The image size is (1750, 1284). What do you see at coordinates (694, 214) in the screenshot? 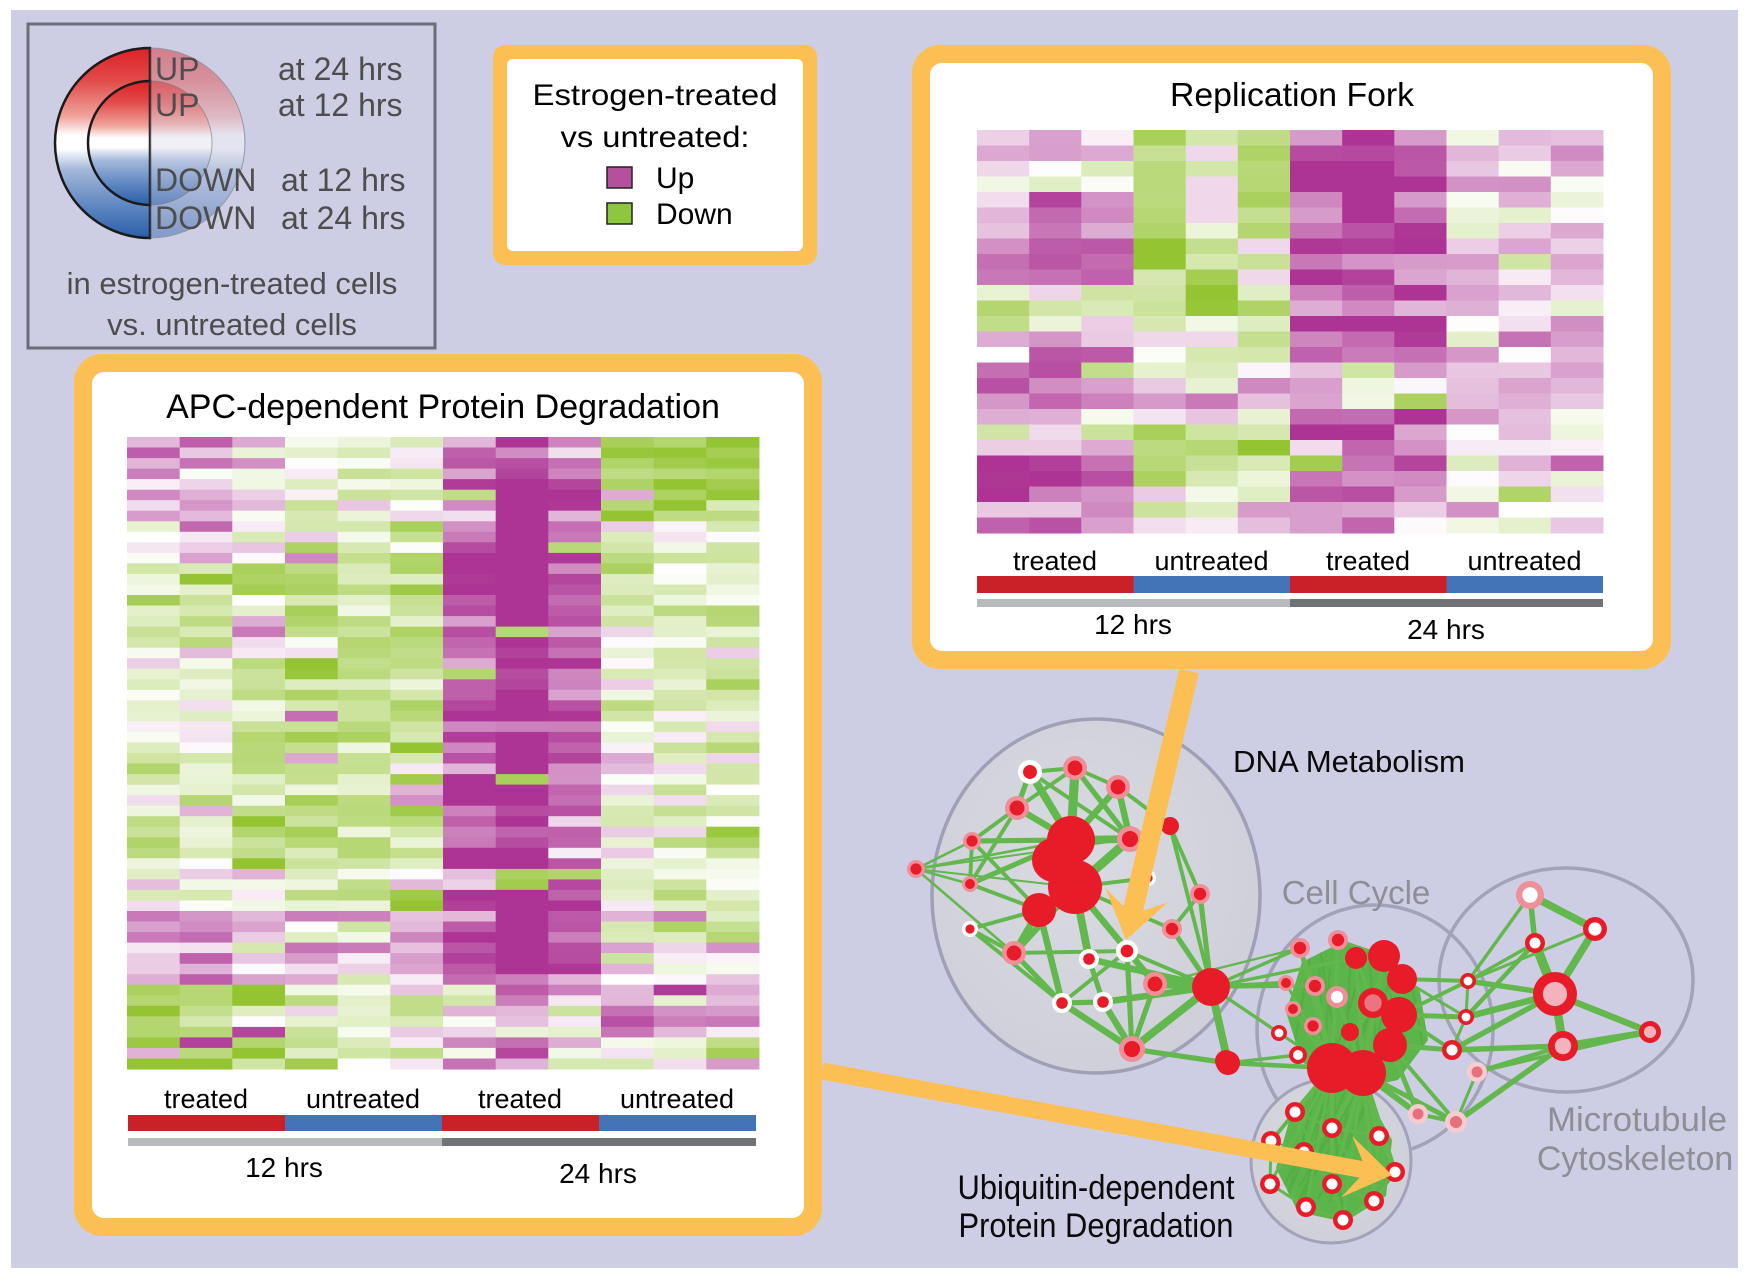
I see `svg-text: Down` at bounding box center [694, 214].